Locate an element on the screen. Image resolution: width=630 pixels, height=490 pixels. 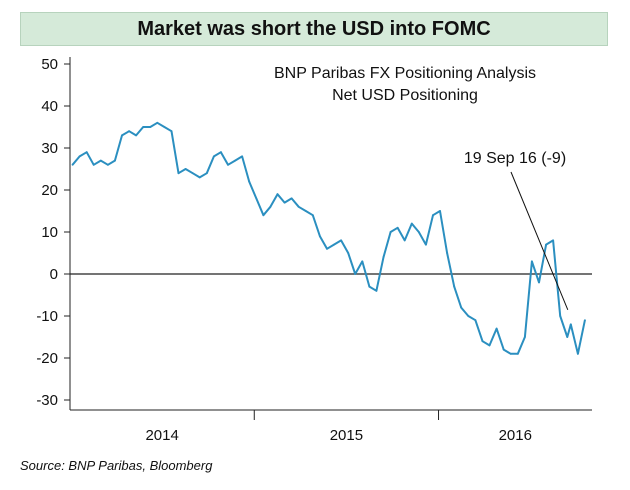
annotation-pointer is located at coordinates (539, 240).